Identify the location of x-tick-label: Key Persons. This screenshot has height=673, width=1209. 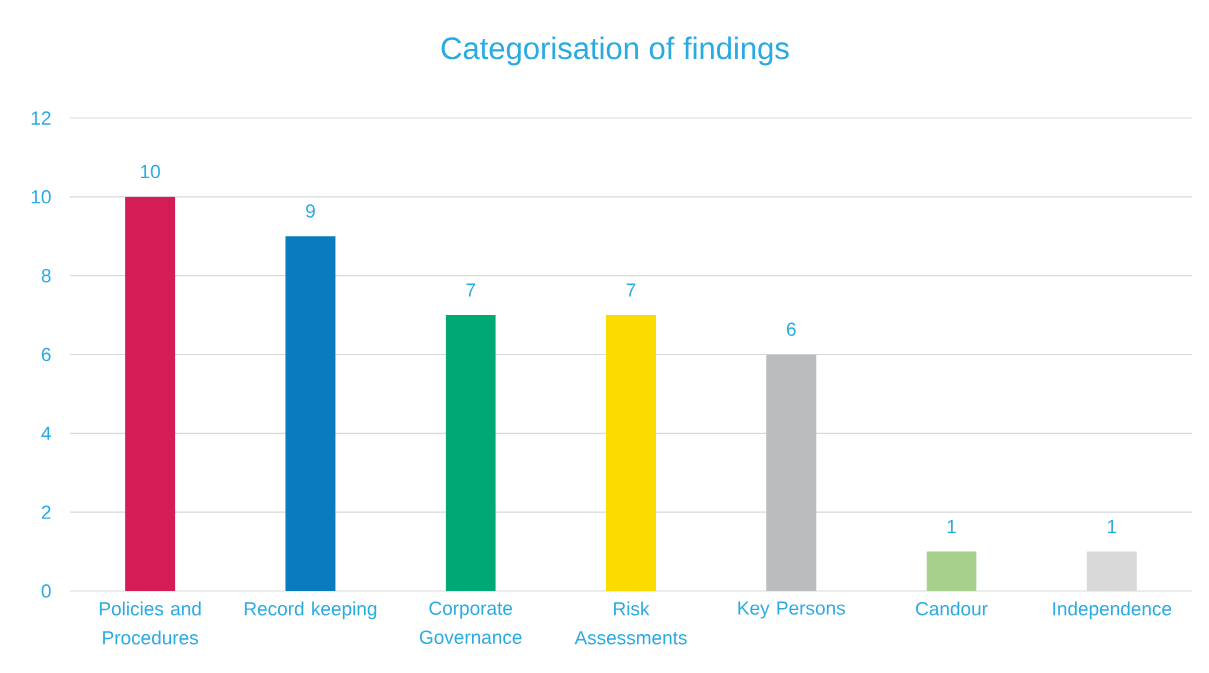
(791, 610).